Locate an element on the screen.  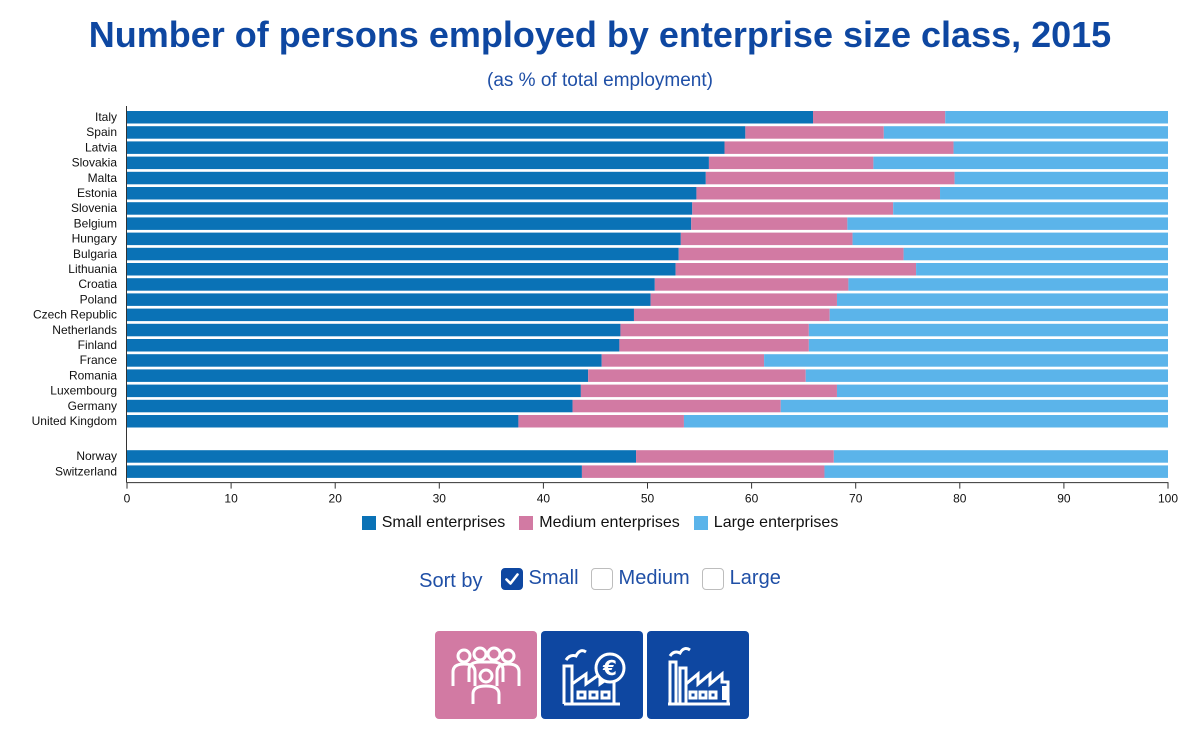
bar-luxembourg-large-enterprises is located at coordinates (1002, 391).